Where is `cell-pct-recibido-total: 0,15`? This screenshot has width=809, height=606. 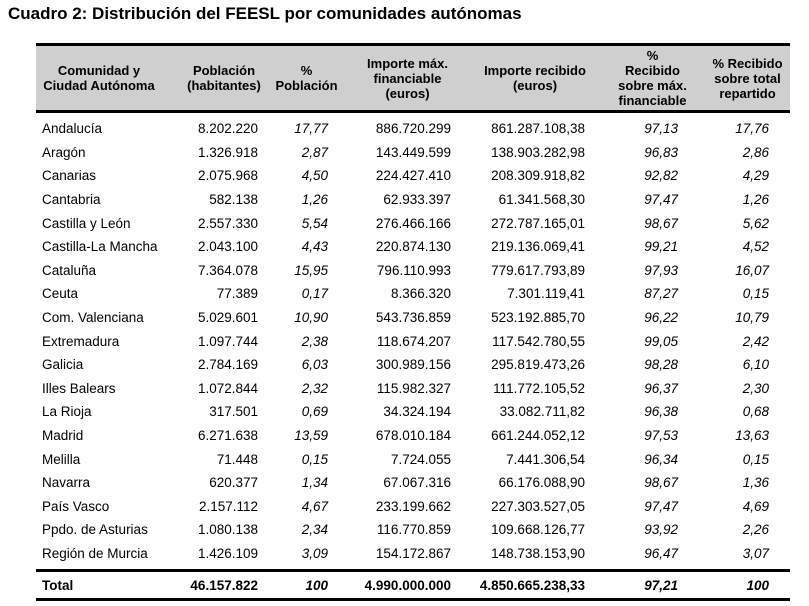
cell-pct-recibido-total: 0,15 is located at coordinates (755, 459).